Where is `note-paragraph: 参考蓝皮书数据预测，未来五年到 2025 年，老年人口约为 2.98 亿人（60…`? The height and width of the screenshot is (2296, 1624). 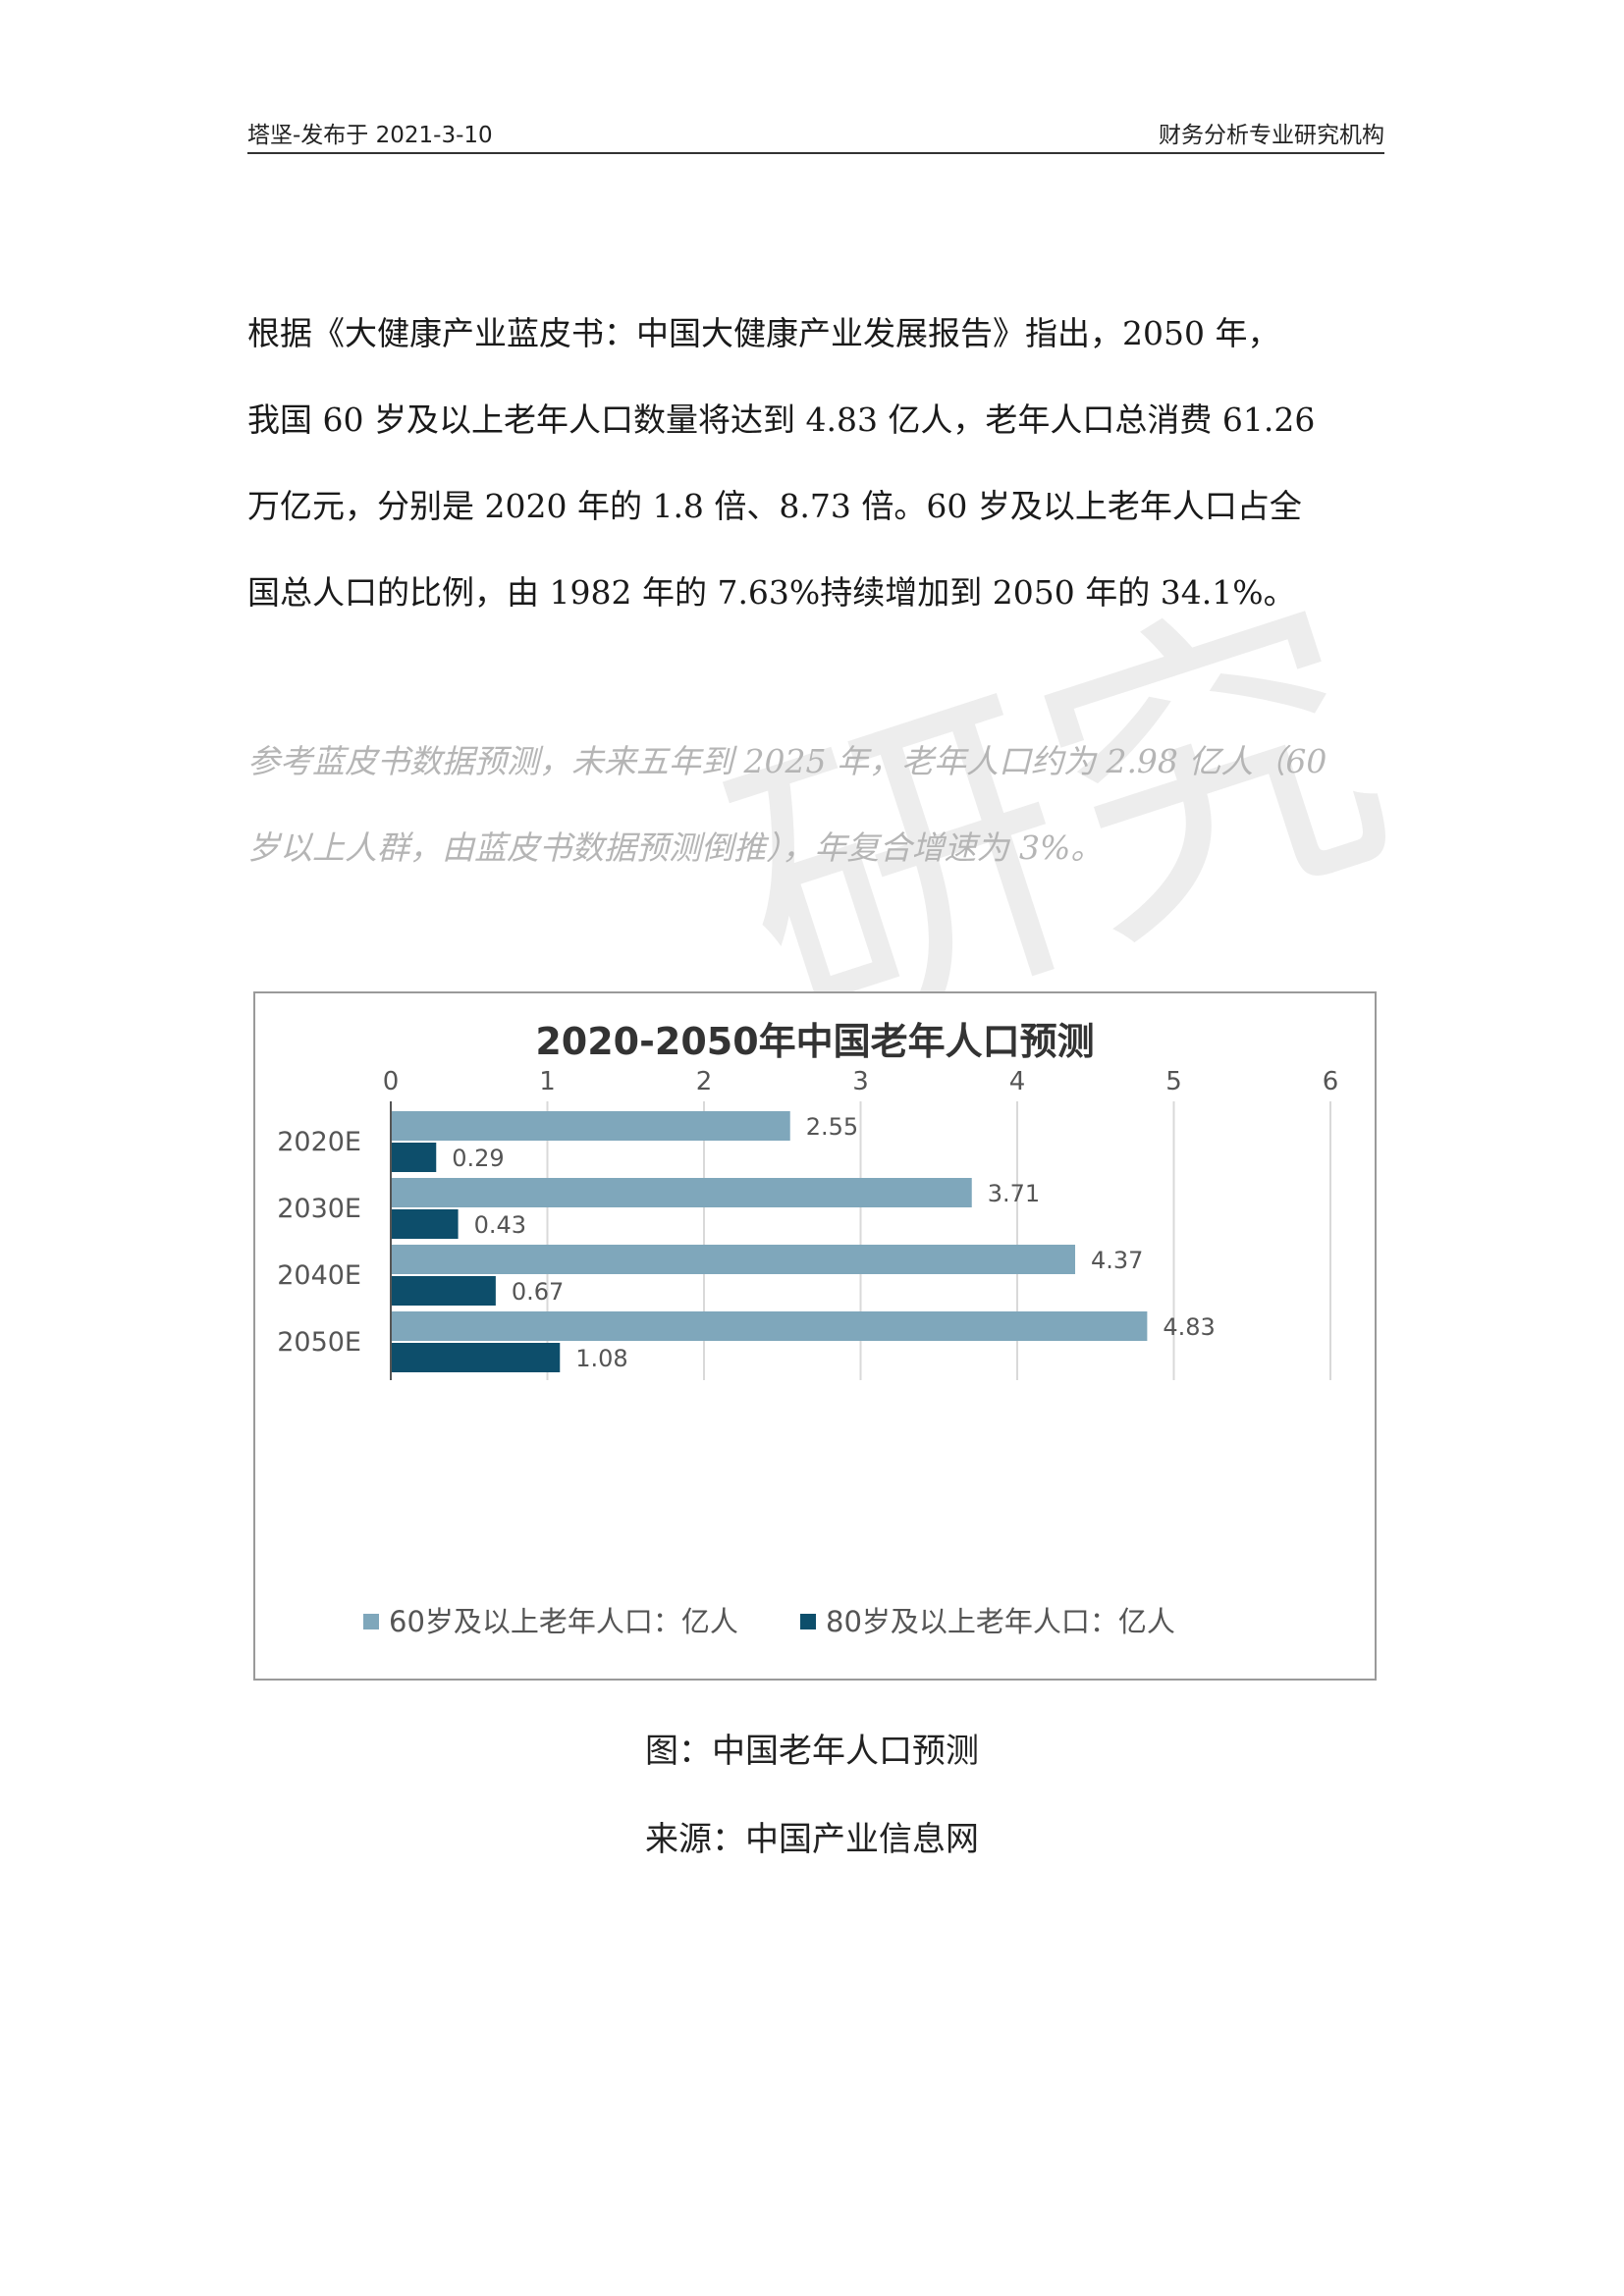
note-paragraph: 参考蓝皮书数据预测，未来五年到 2025 年，老年人口约为 2.98 亿人（60… is located at coordinates (816, 805).